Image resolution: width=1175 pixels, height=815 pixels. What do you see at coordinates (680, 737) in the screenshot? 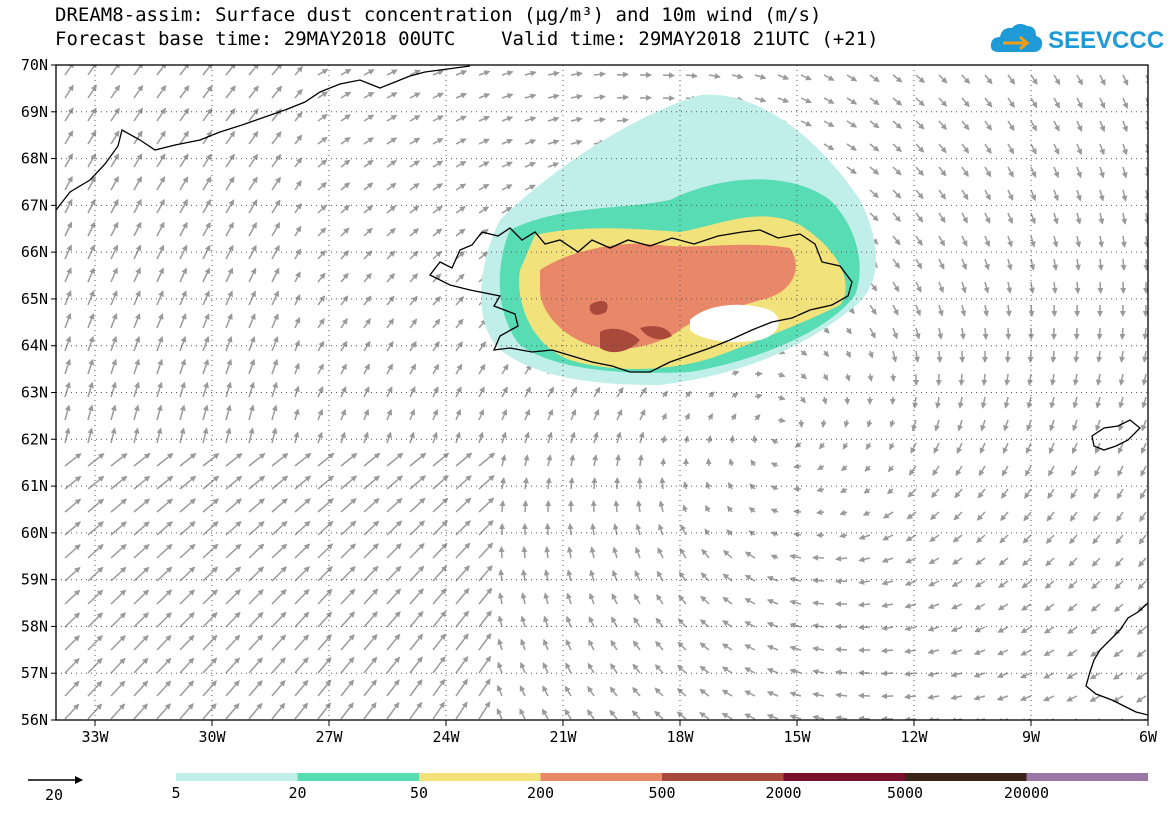
I see `lon-tick-label: 18W` at bounding box center [680, 737].